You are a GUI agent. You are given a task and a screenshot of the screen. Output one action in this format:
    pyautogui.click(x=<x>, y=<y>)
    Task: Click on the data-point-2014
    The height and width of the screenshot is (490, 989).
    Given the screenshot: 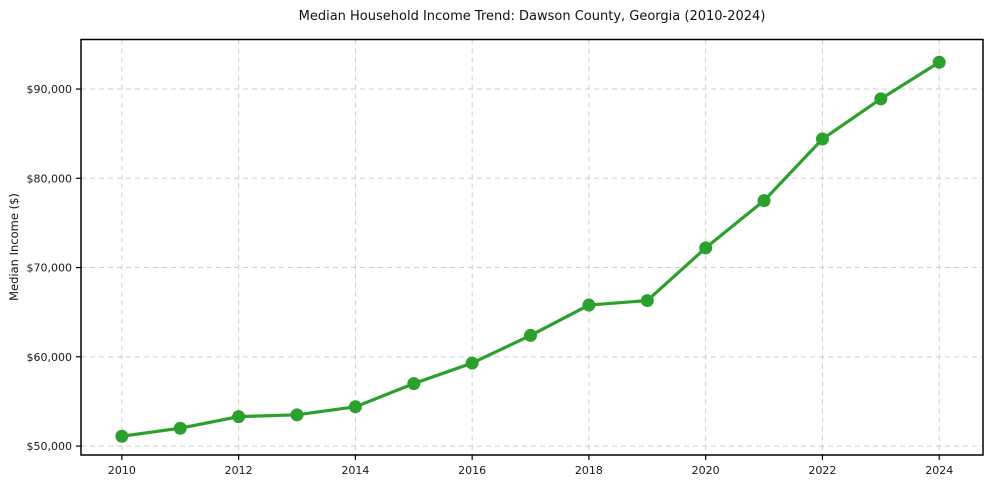 What is the action you would take?
    pyautogui.click(x=355, y=407)
    